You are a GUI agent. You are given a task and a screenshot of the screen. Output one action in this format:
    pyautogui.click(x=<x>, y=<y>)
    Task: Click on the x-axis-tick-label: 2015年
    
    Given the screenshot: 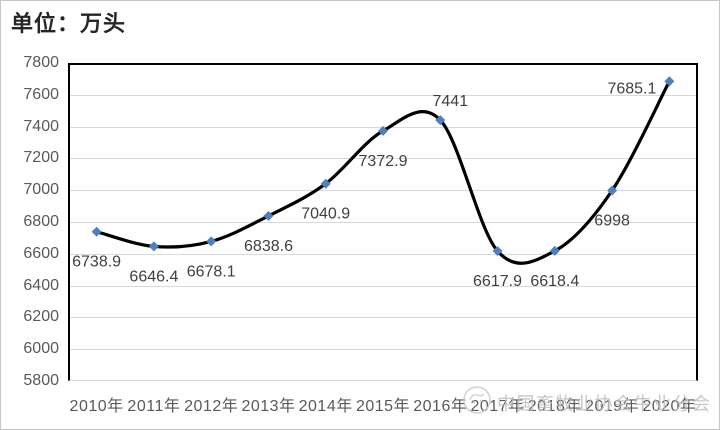 What is the action you would take?
    pyautogui.click(x=383, y=406)
    